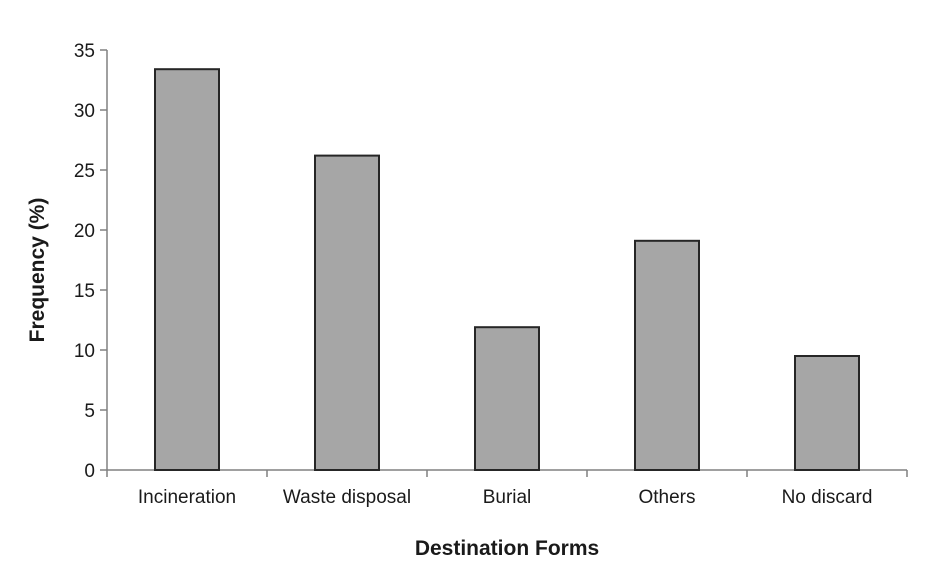  What do you see at coordinates (91, 261) in the screenshot?
I see `y-axis: 0 5 10 15 20 25 30 35` at bounding box center [91, 261].